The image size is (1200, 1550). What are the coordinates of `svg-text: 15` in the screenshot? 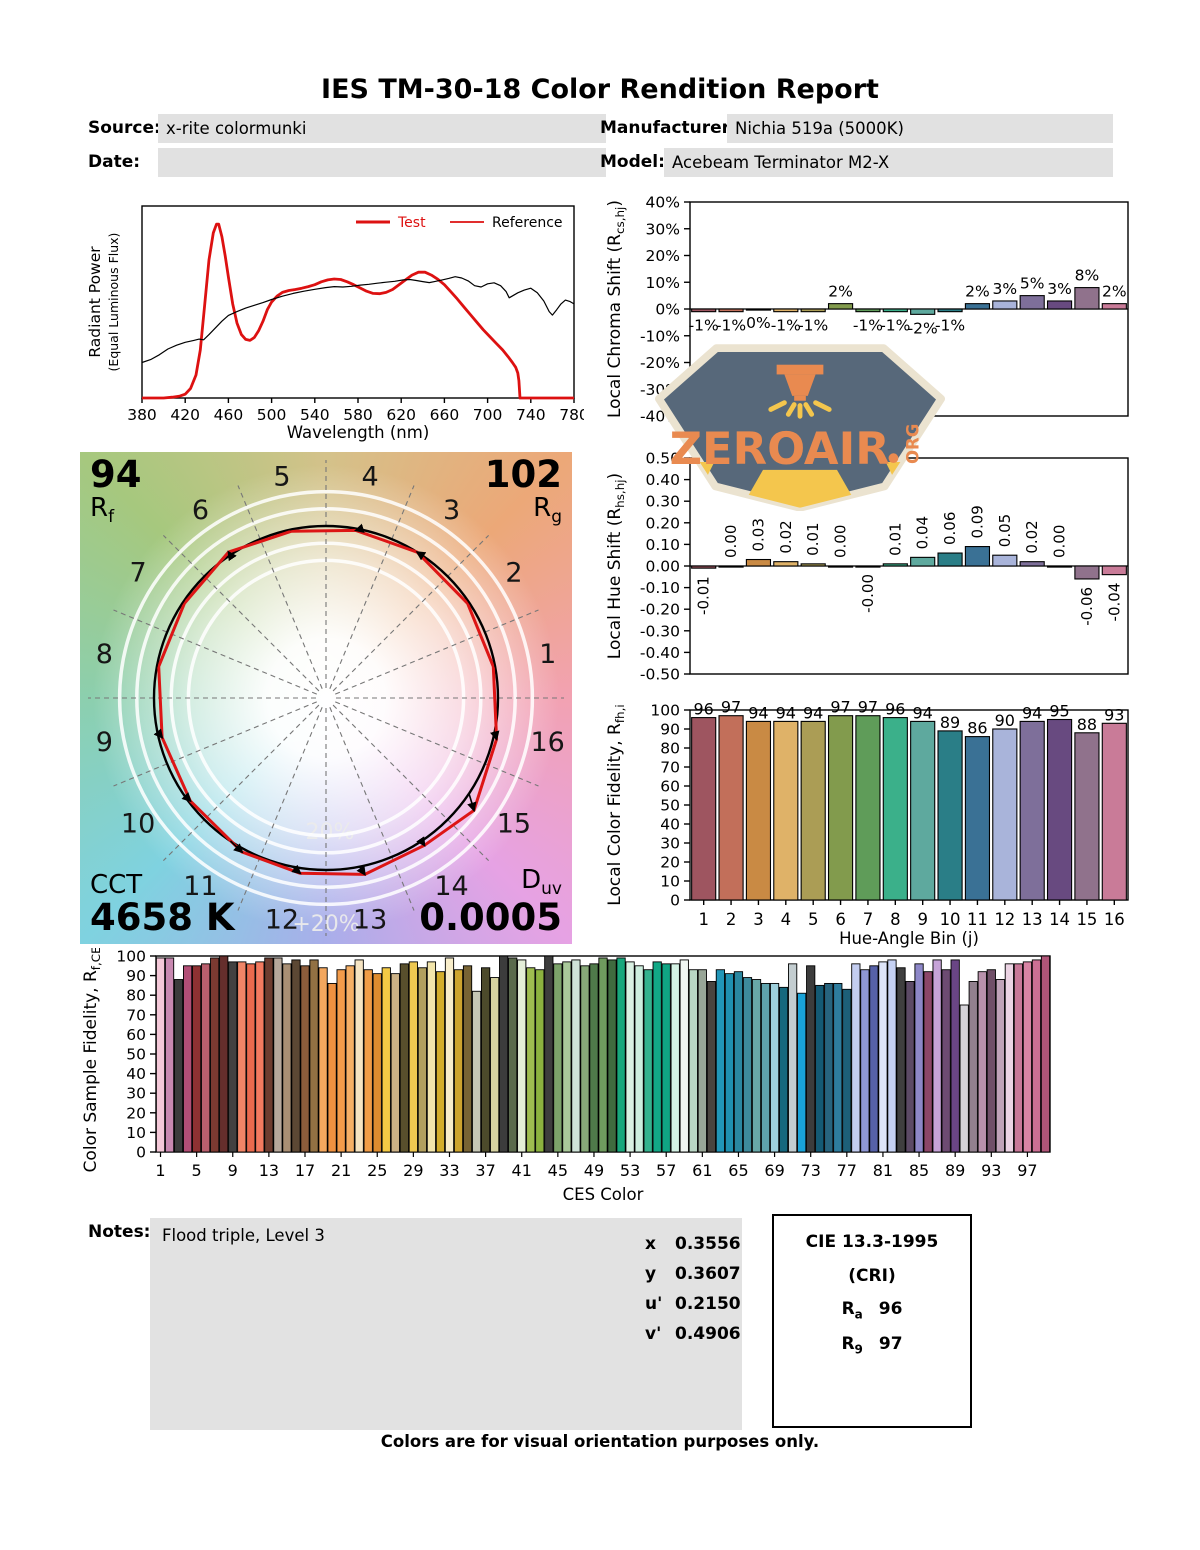 It's located at (1086, 919).